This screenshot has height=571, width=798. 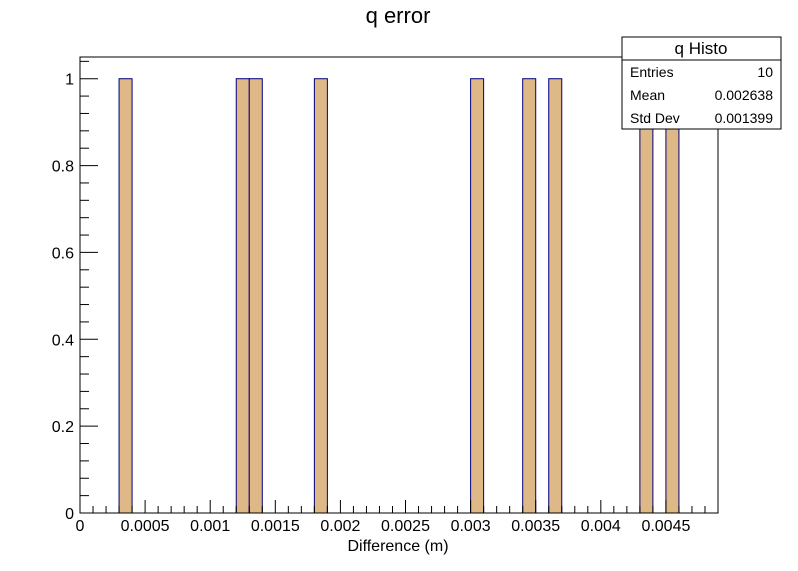 What do you see at coordinates (80, 526) in the screenshot?
I see `x-tick-label: 0` at bounding box center [80, 526].